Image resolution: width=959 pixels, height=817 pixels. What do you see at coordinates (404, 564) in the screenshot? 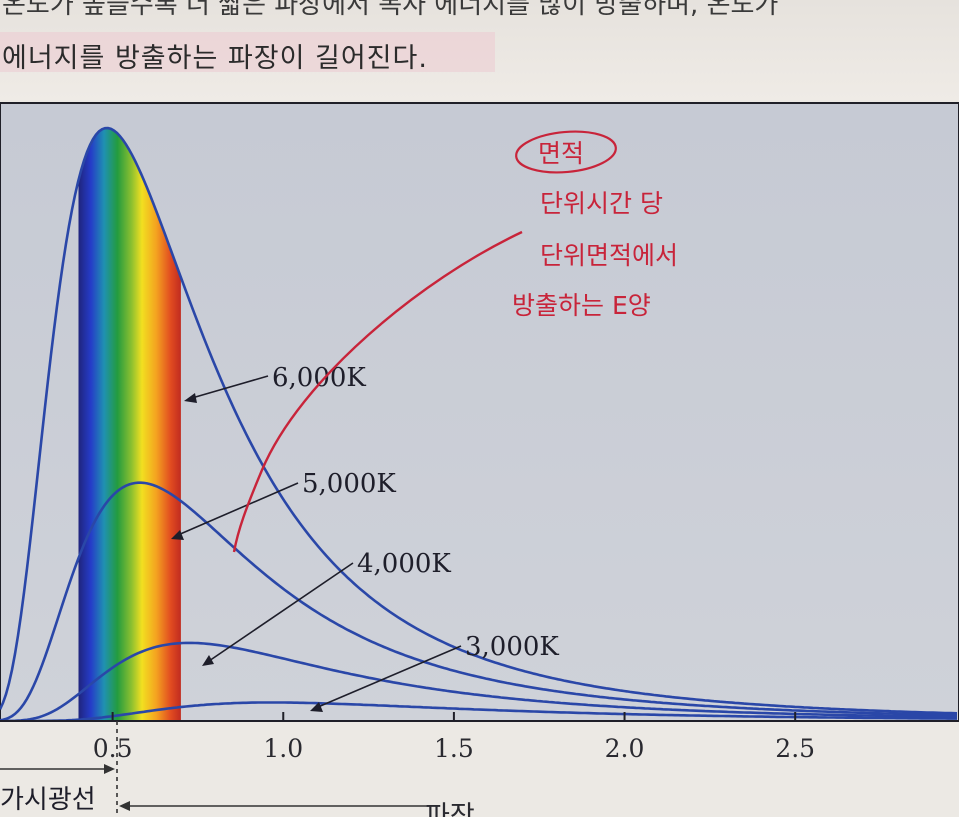
I see `label-4000k: 4,000K` at bounding box center [404, 564].